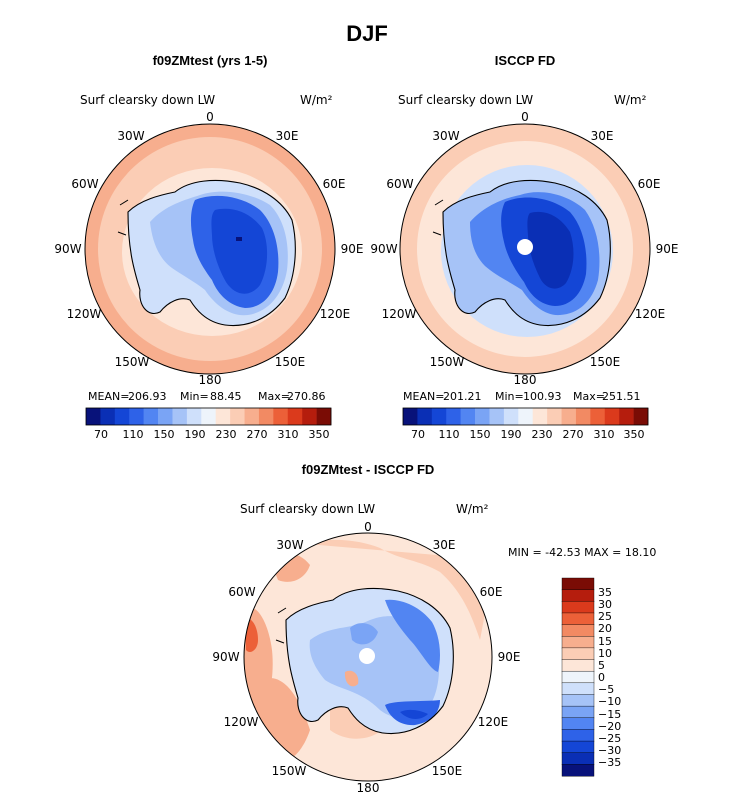  Describe the element at coordinates (509, 396) in the screenshot. I see `stat-min-label: Min=` at that location.